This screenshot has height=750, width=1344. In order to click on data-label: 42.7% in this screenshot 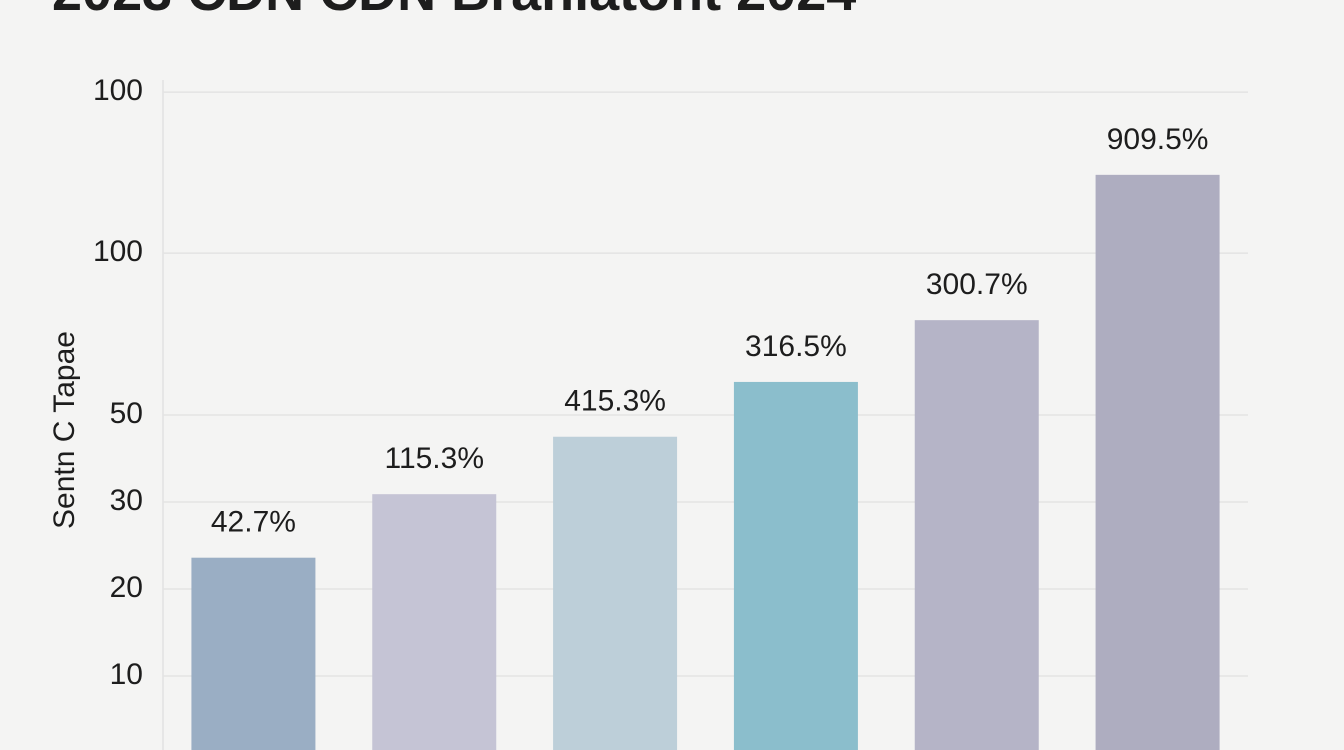, I will do `click(253, 522)`.